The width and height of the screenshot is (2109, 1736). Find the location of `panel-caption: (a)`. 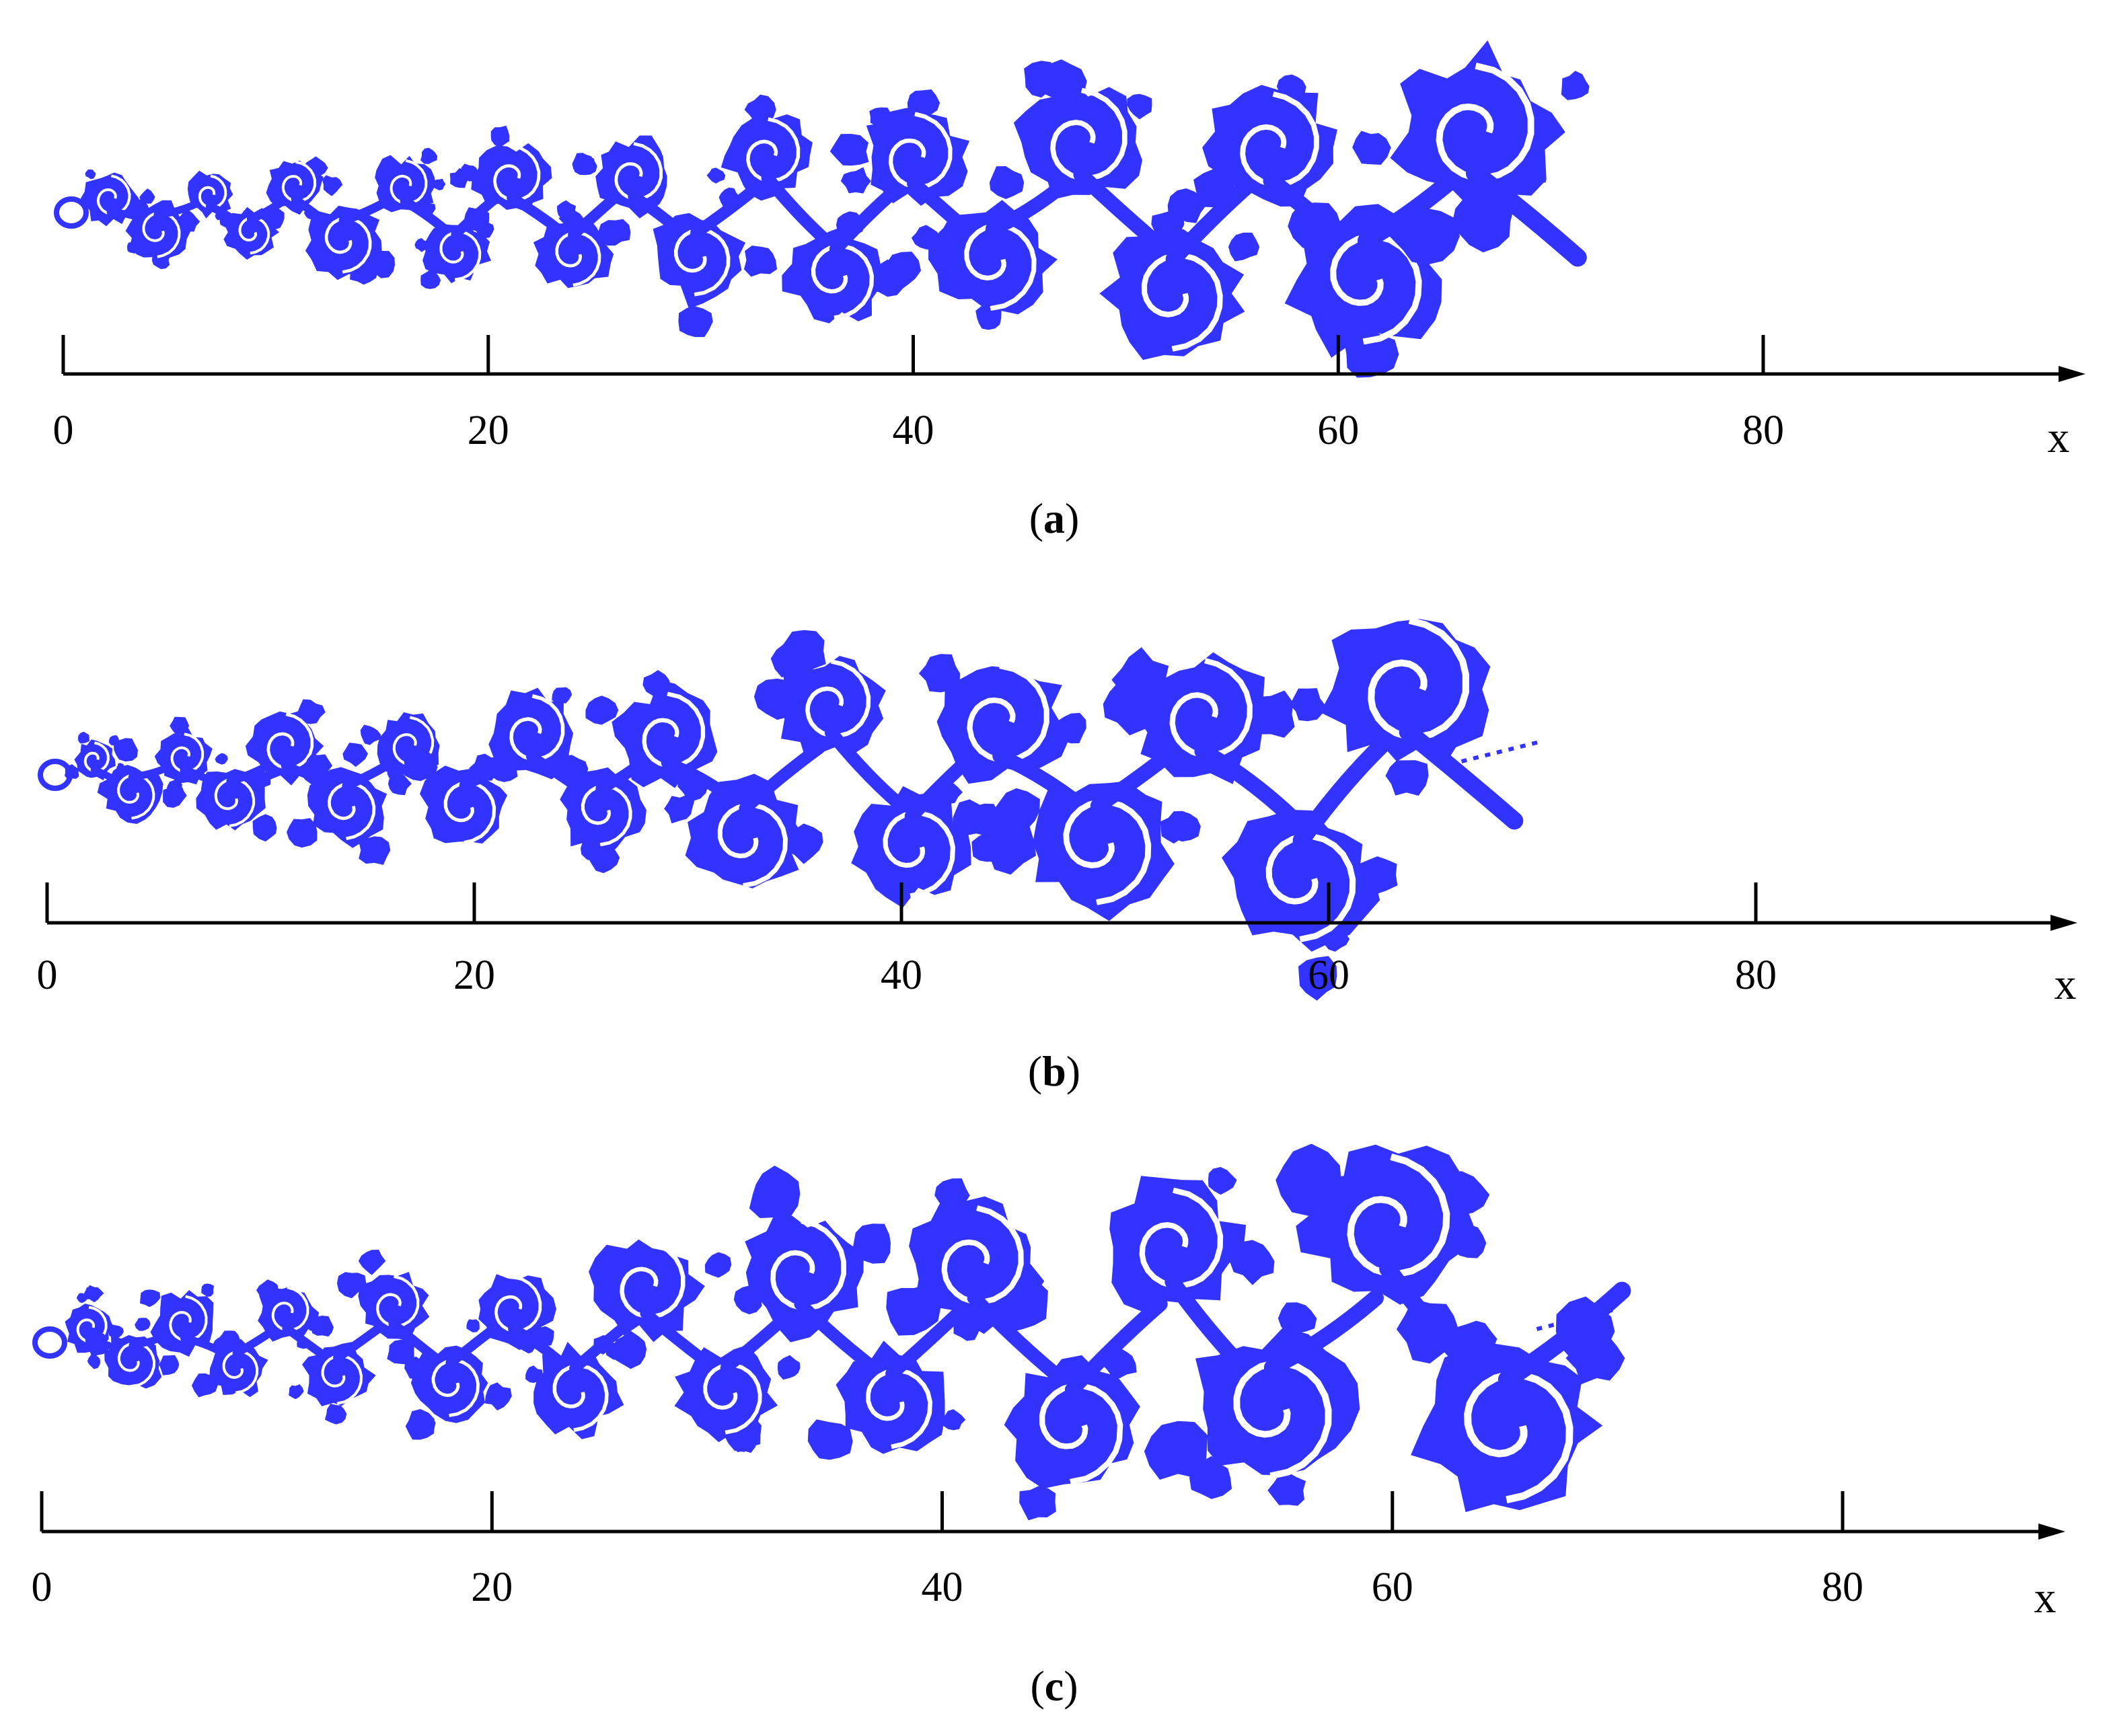

panel-caption: (a) is located at coordinates (1054, 518).